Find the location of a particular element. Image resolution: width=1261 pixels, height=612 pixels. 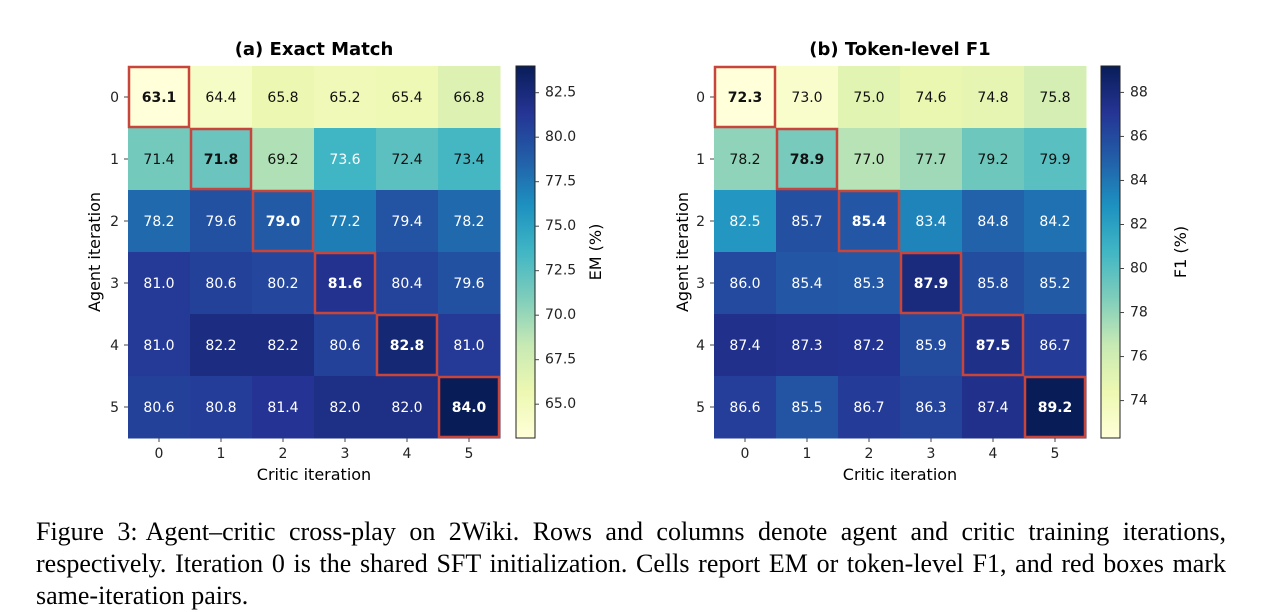

cell-value-label: 79.9 is located at coordinates (1054, 160).